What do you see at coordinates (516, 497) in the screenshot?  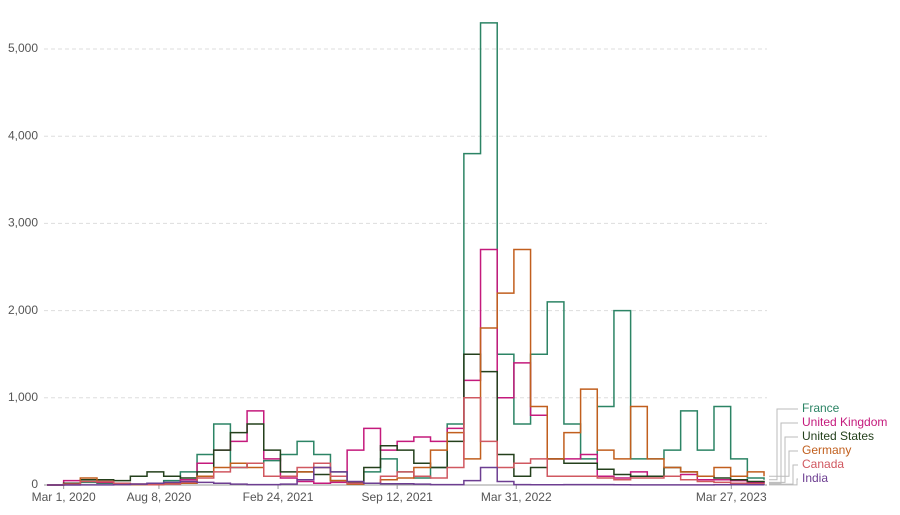 I see `x-tick-label: Mar 31, 2022` at bounding box center [516, 497].